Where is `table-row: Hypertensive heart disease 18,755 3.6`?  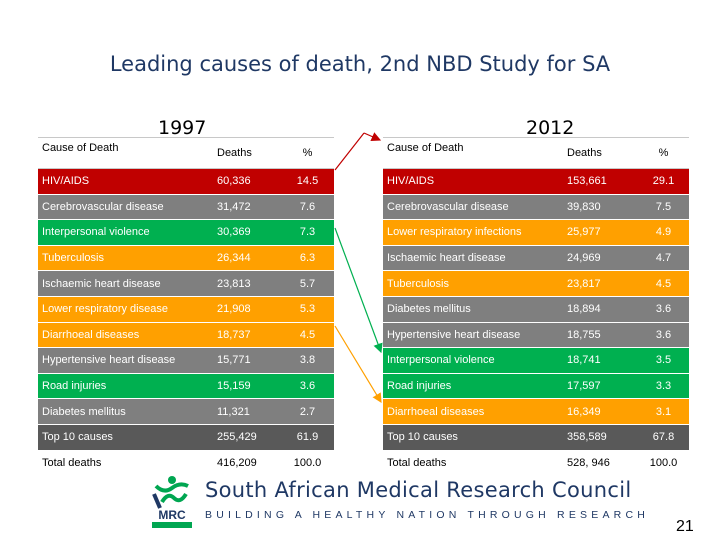 table-row: Hypertensive heart disease 18,755 3.6 is located at coordinates (536, 335).